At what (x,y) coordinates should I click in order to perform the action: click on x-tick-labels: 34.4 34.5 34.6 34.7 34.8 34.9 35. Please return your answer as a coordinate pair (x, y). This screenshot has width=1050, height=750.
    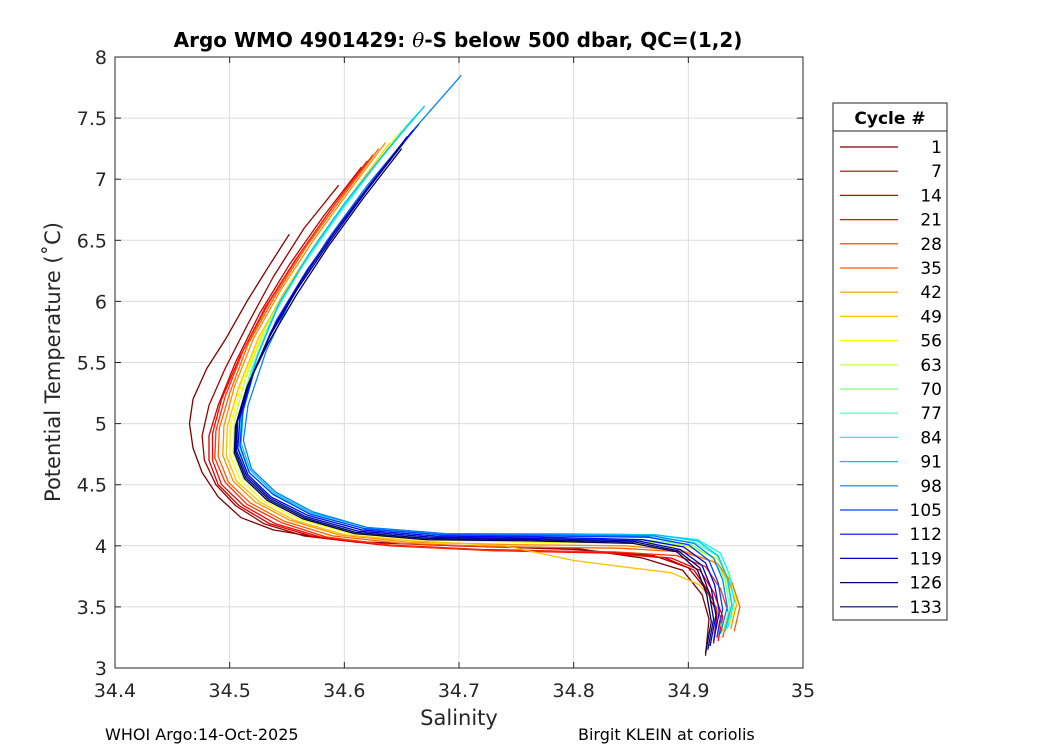
    Looking at the image, I should click on (454, 691).